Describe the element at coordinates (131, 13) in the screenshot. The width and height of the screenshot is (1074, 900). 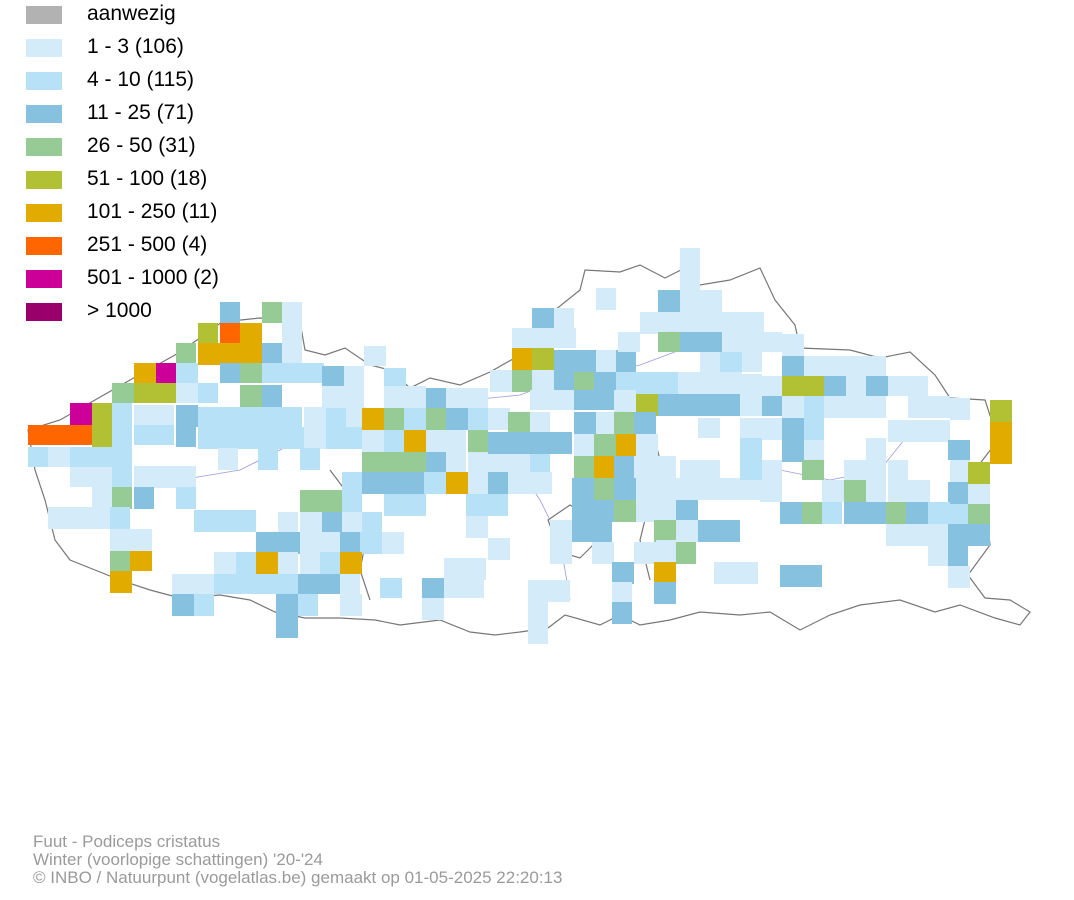
I see `legend-label: aanwezig` at that location.